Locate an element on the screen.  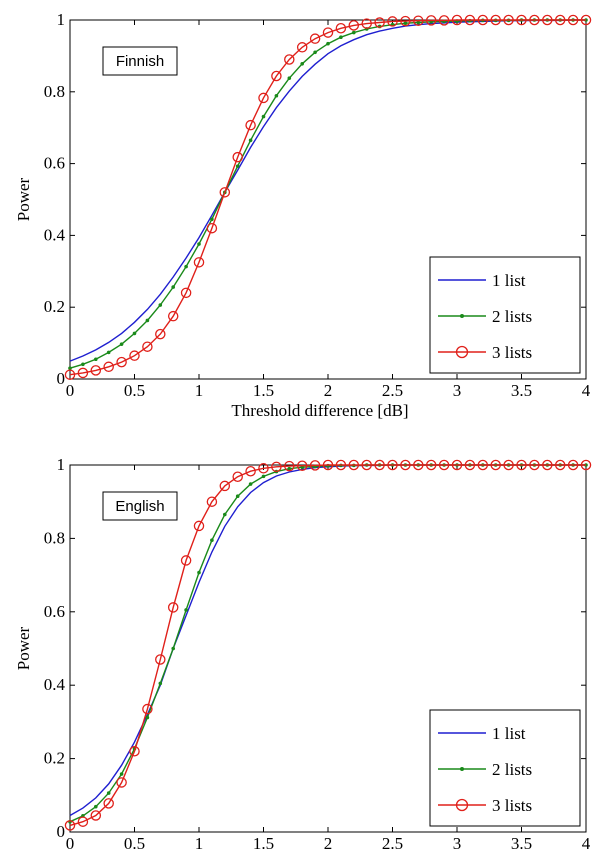
annotation-box is located at coordinates (140, 61).